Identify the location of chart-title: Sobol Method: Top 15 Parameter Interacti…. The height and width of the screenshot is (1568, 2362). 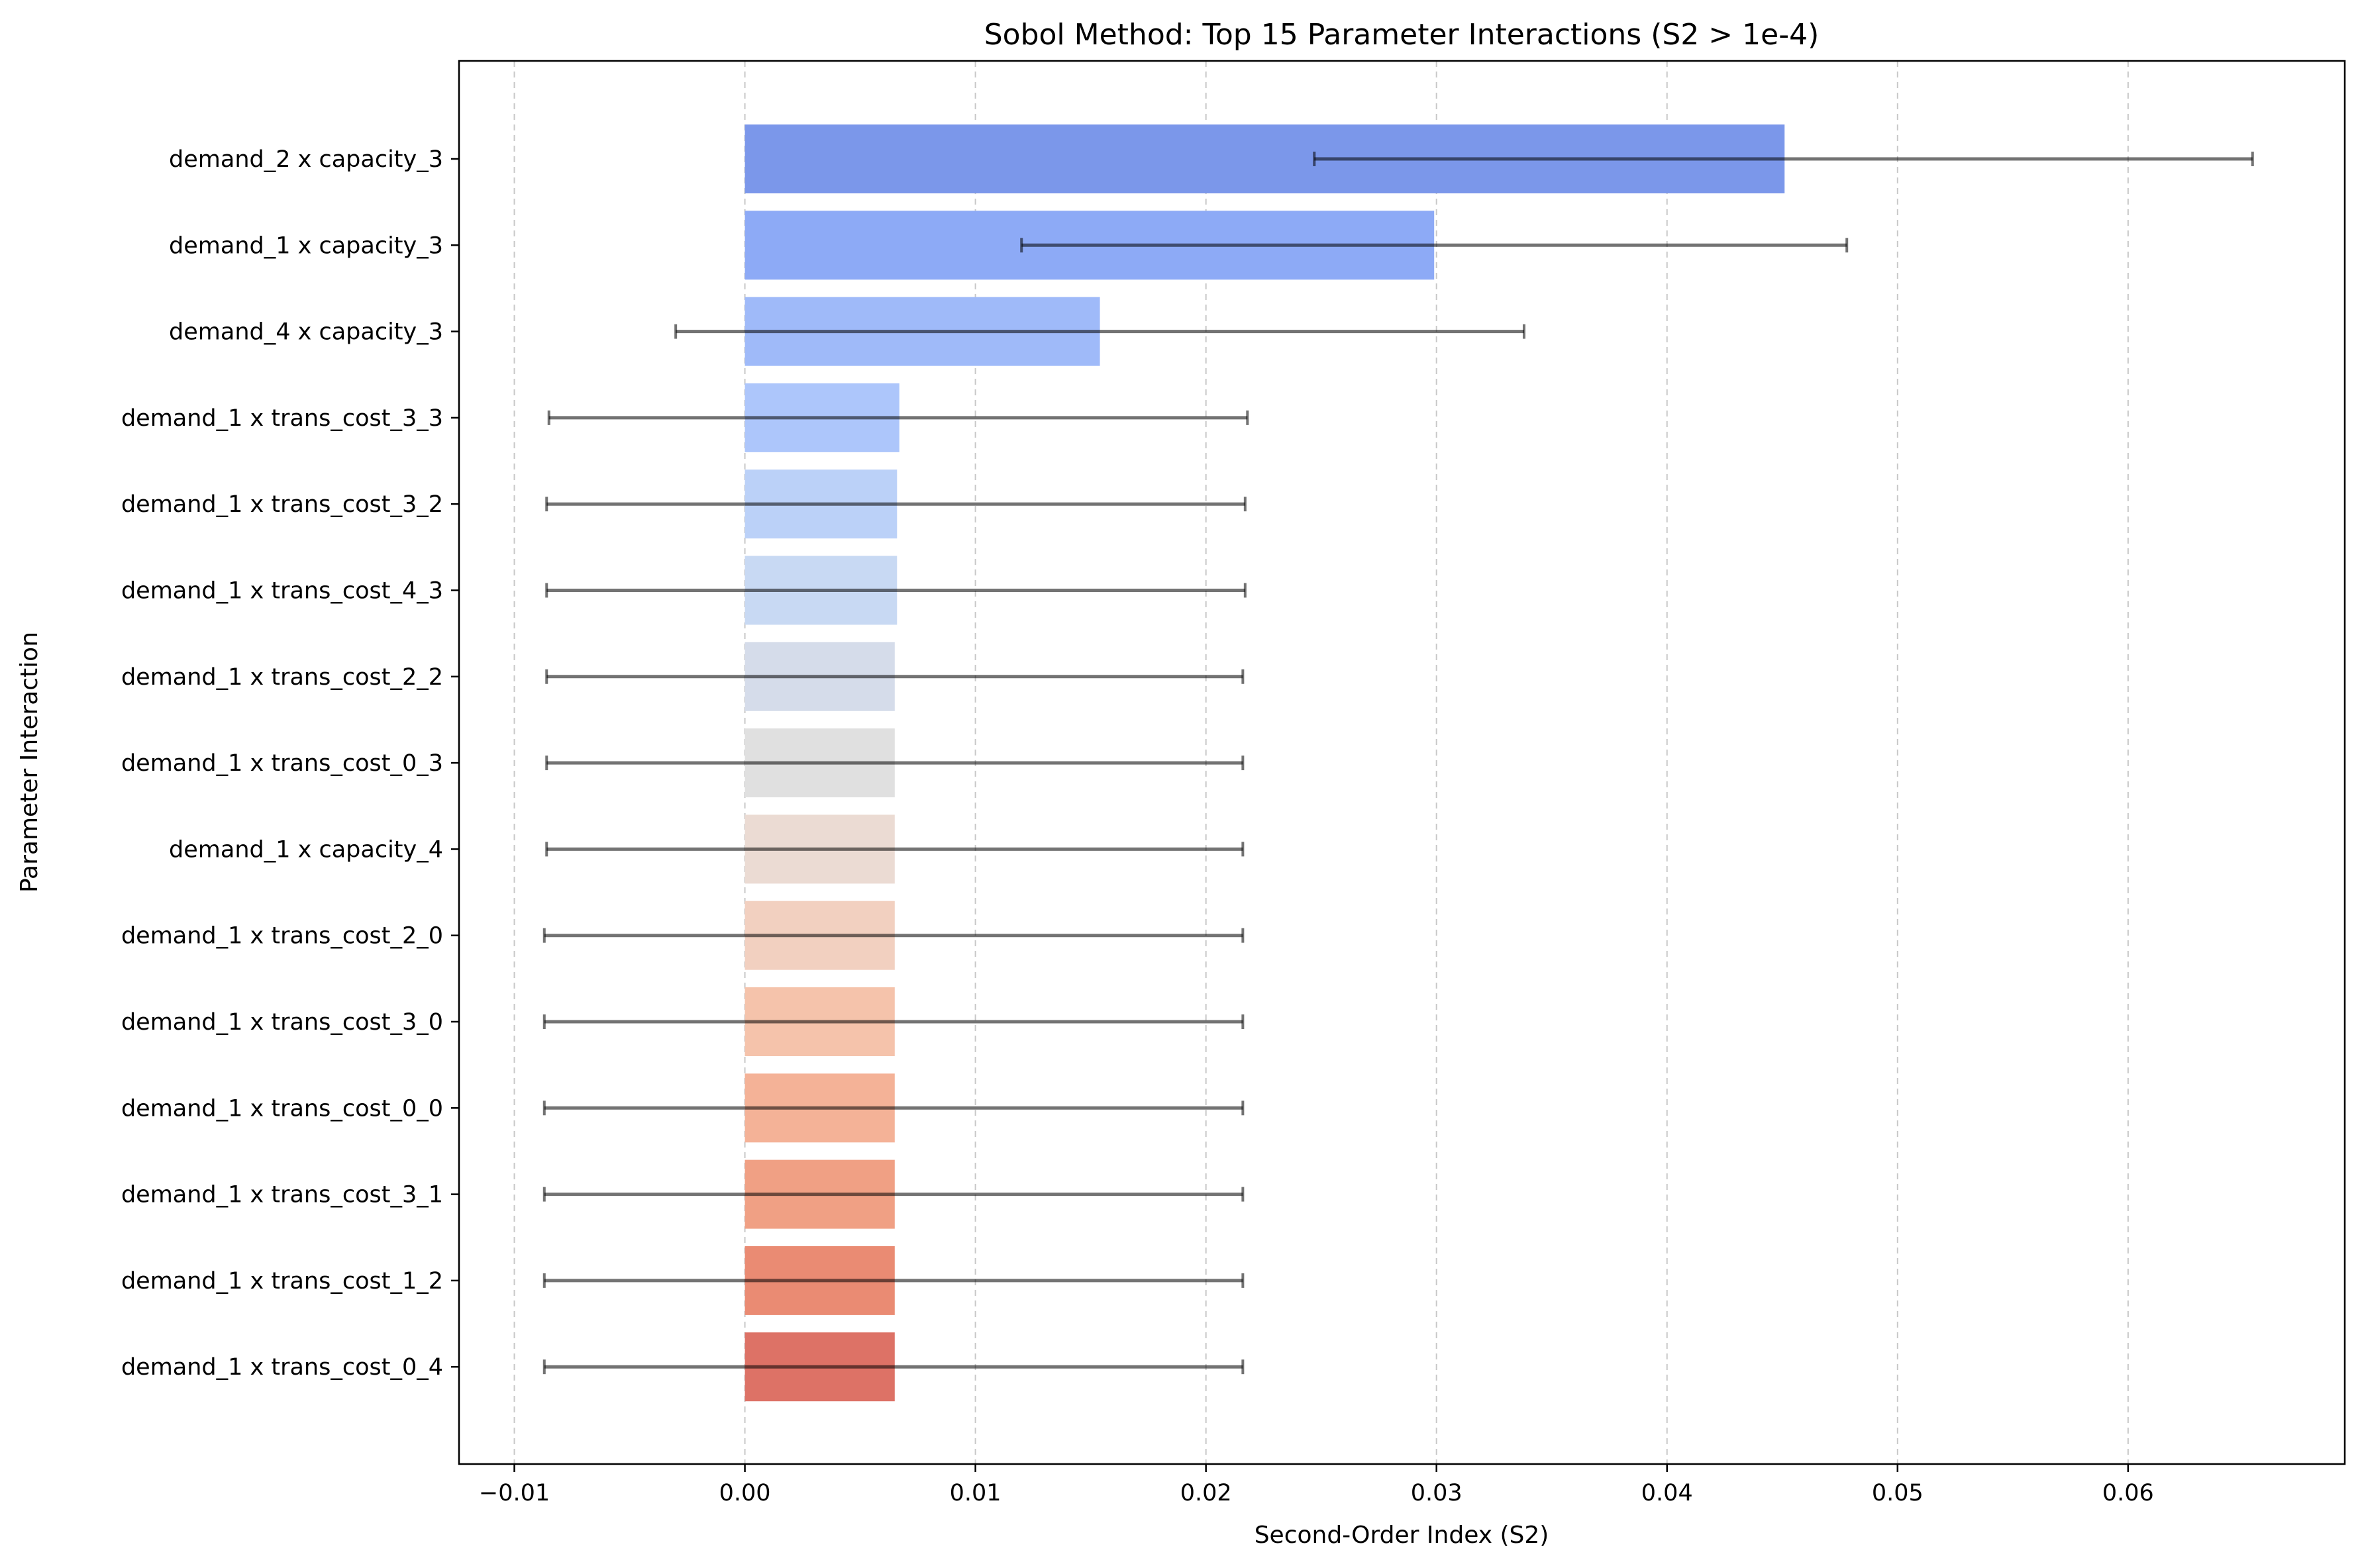
(1402, 35).